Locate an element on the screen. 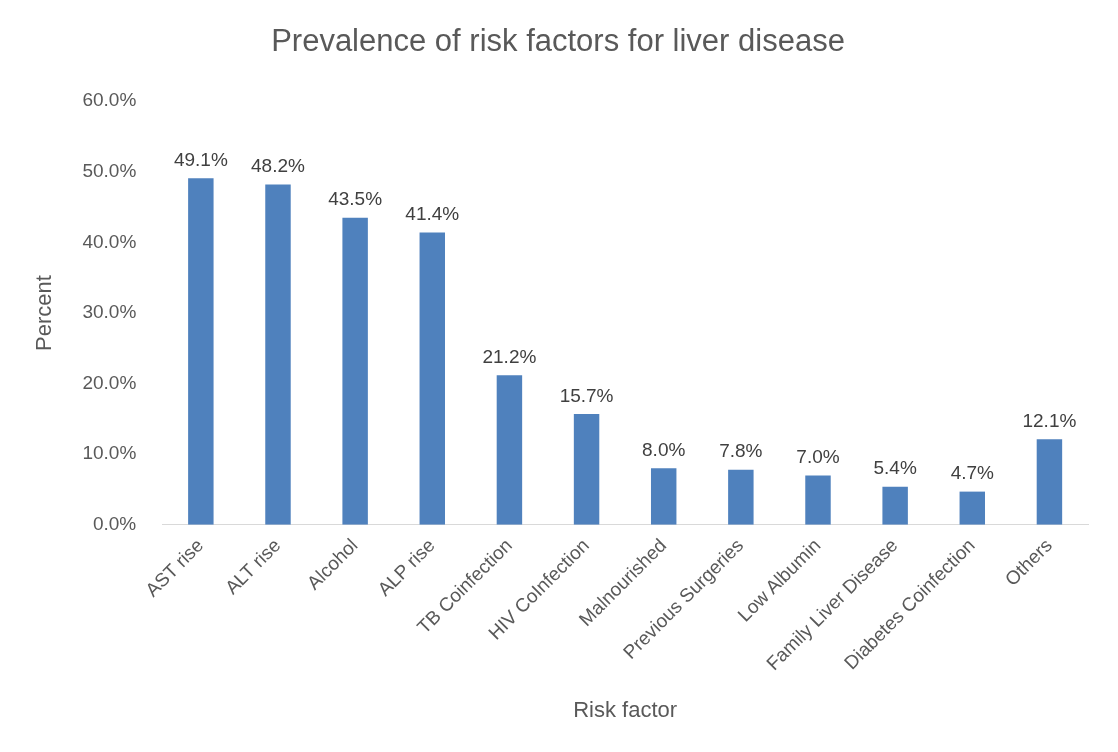 The height and width of the screenshot is (752, 1118). data-label: 7.8% is located at coordinates (741, 451).